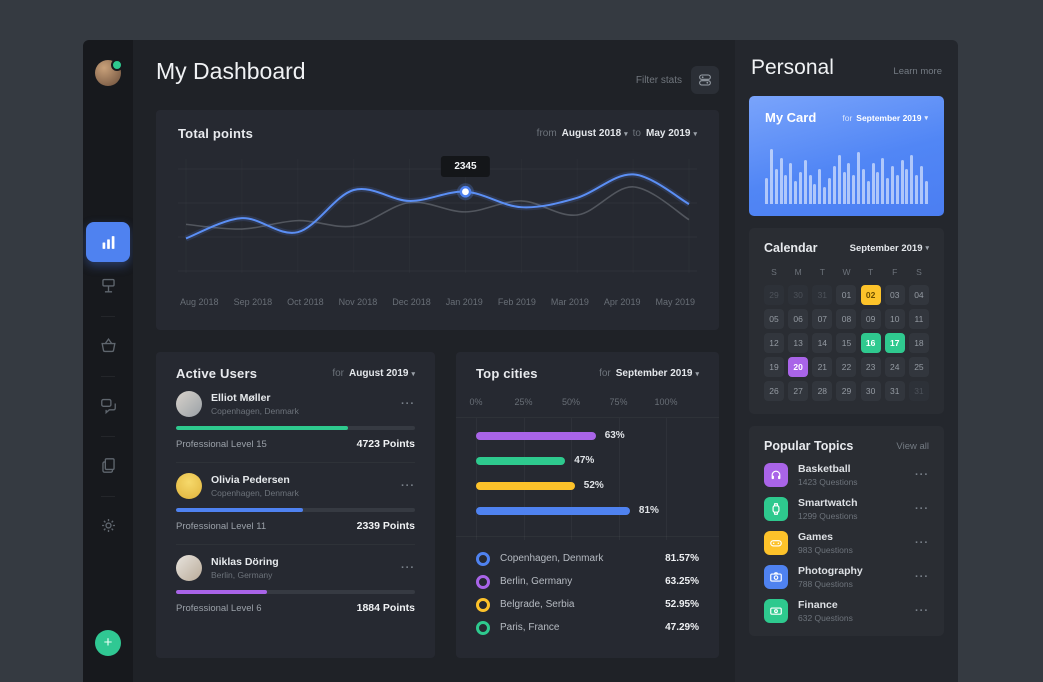 This screenshot has width=1043, height=682. Describe the element at coordinates (822, 391) in the screenshot. I see `calendar-date-cell: 28` at that location.